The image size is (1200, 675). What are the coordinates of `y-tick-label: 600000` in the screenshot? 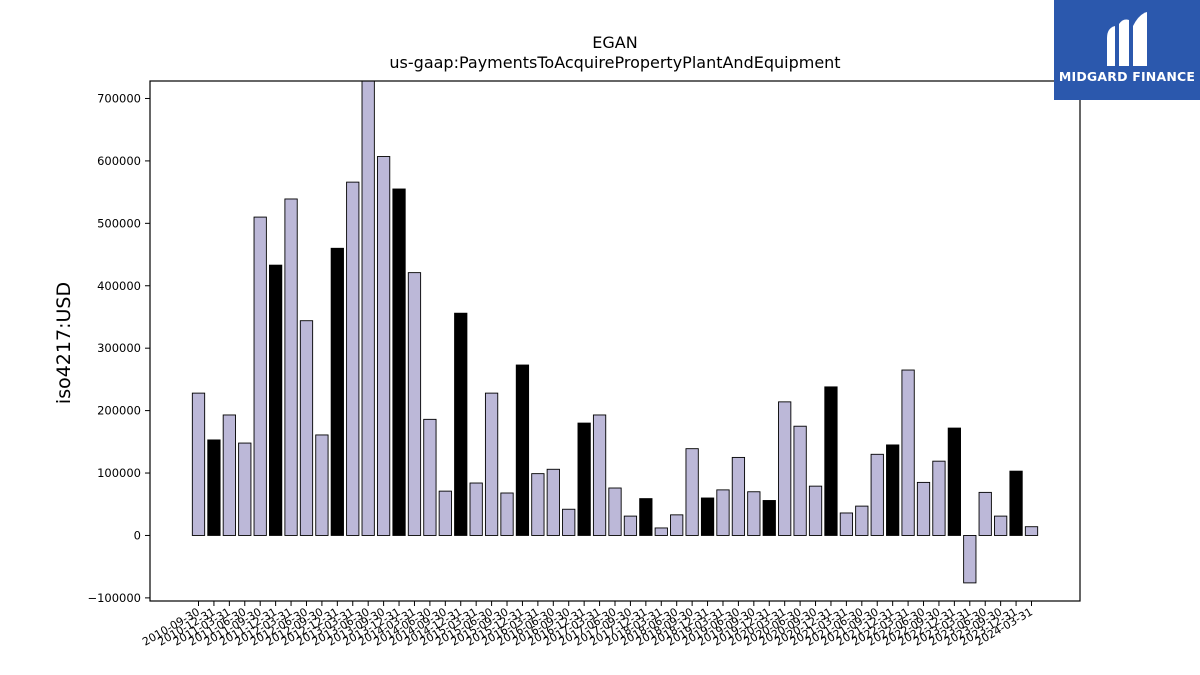 It's located at (119, 161).